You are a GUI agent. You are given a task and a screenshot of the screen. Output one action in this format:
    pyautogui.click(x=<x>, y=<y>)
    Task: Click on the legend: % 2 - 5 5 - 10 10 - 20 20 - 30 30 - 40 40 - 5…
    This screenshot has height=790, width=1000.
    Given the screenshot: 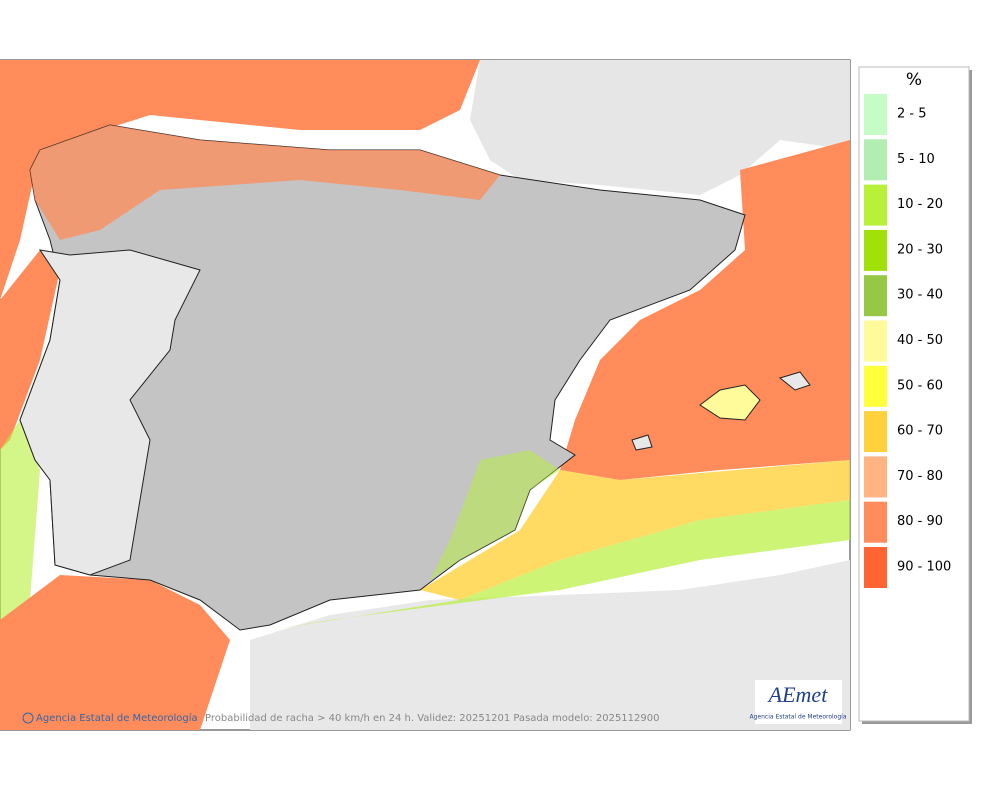 What is the action you would take?
    pyautogui.click(x=915, y=395)
    